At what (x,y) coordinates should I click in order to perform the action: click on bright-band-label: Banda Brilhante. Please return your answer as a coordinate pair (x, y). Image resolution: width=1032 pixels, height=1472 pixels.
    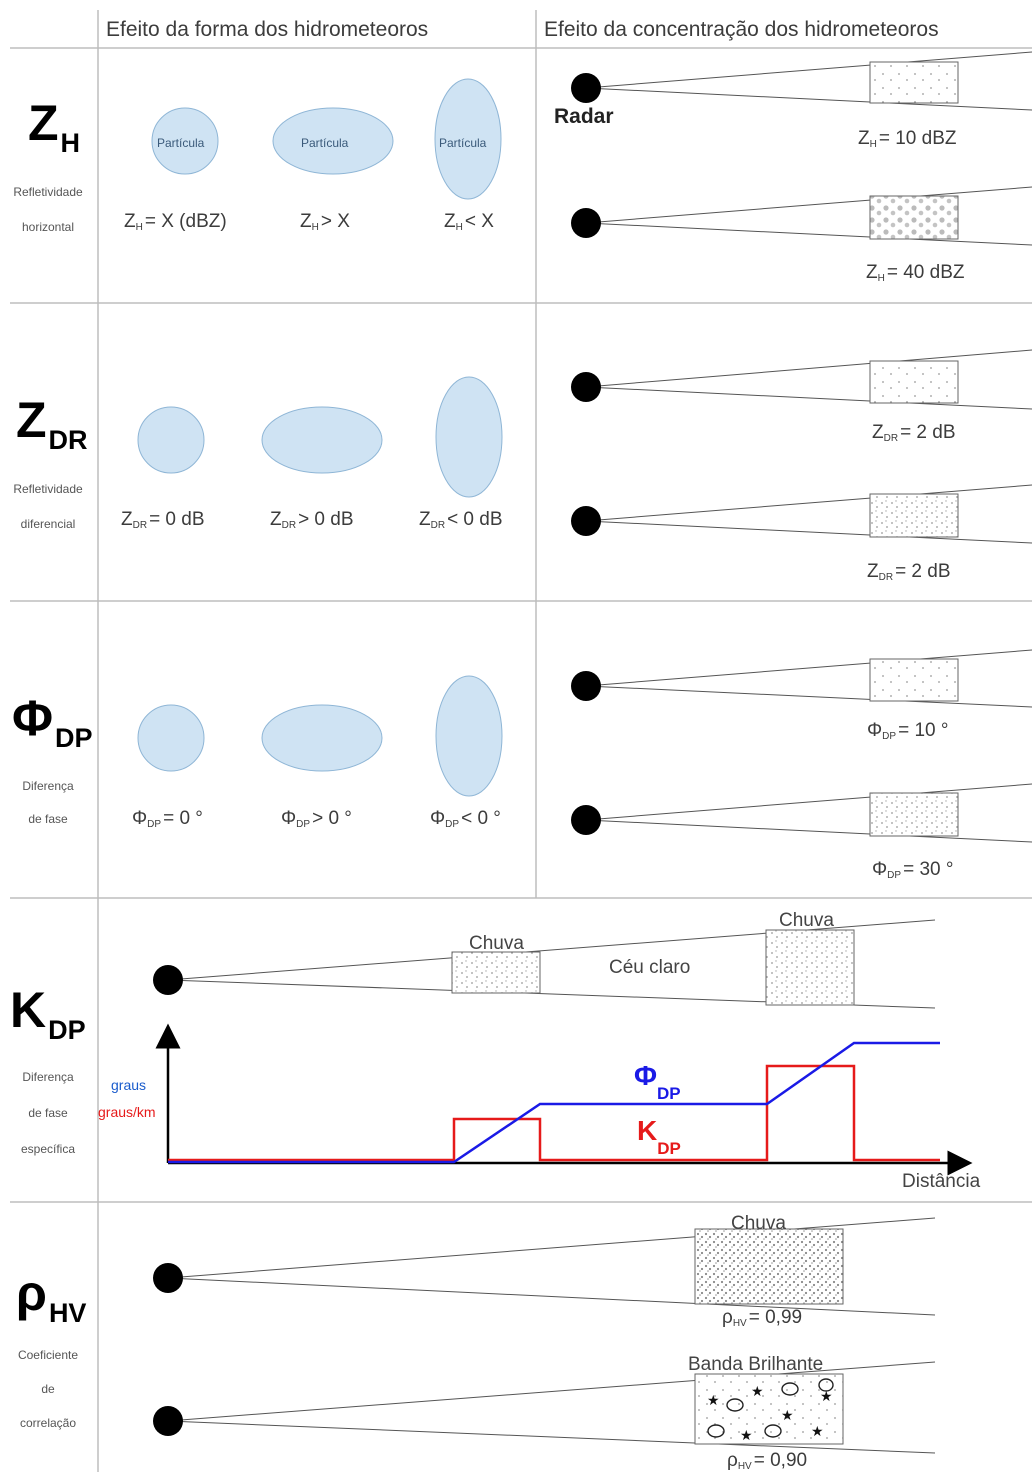
    Looking at the image, I should click on (756, 1364).